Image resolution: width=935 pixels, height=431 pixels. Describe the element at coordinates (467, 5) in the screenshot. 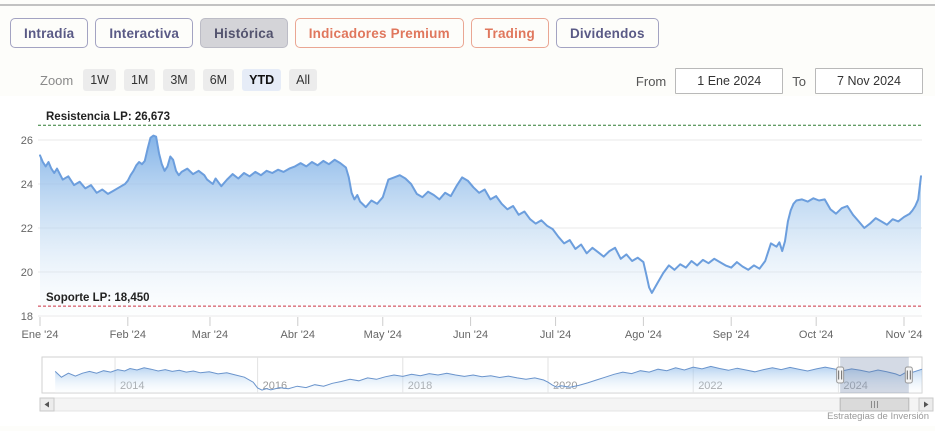

I see `top-divider` at that location.